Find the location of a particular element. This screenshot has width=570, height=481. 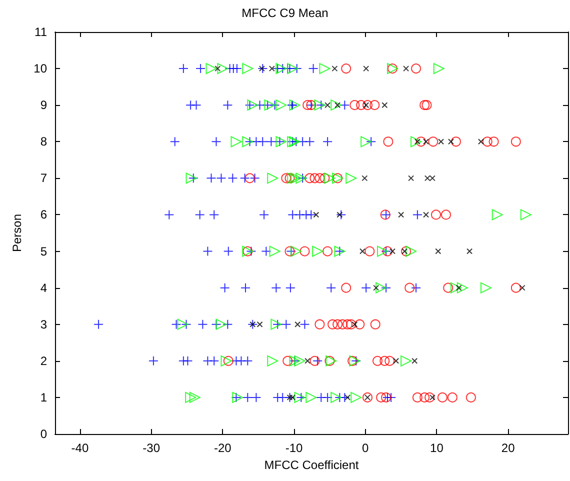

x-tick-label: -10 is located at coordinates (294, 448).